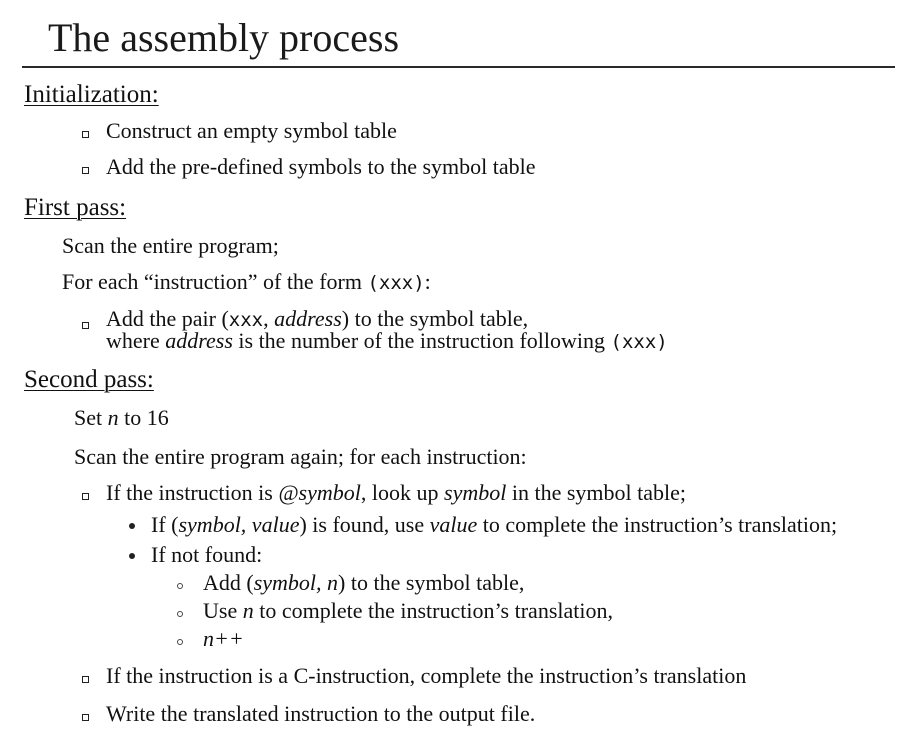 This screenshot has width=905, height=750. I want to click on subsub1-text-1: Add (, so click(228, 582).